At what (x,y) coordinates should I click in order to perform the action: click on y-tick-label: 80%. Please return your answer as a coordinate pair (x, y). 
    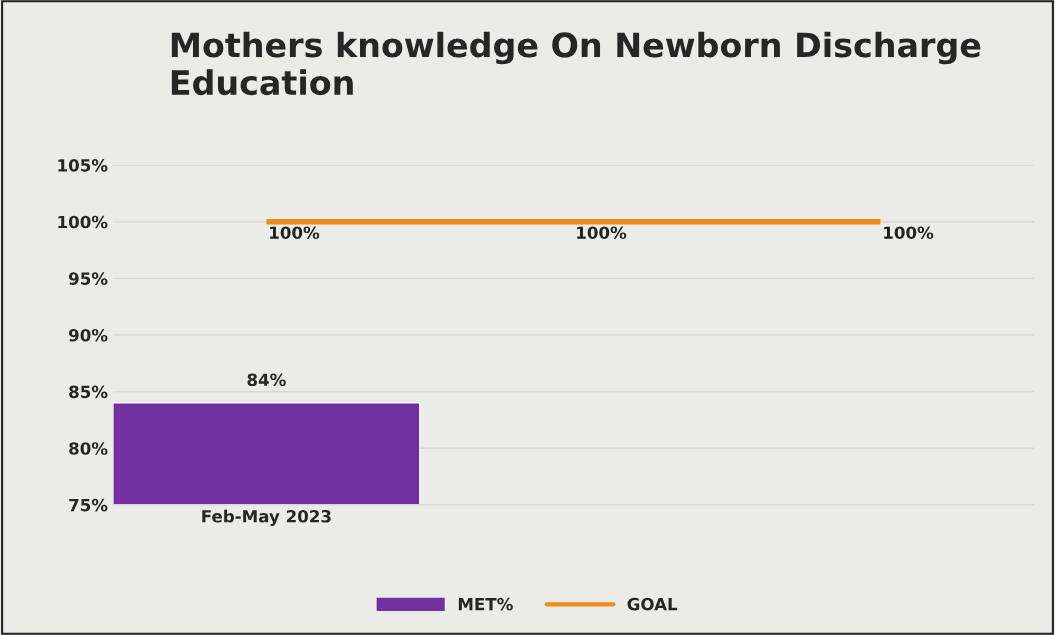
    Looking at the image, I should click on (88, 448).